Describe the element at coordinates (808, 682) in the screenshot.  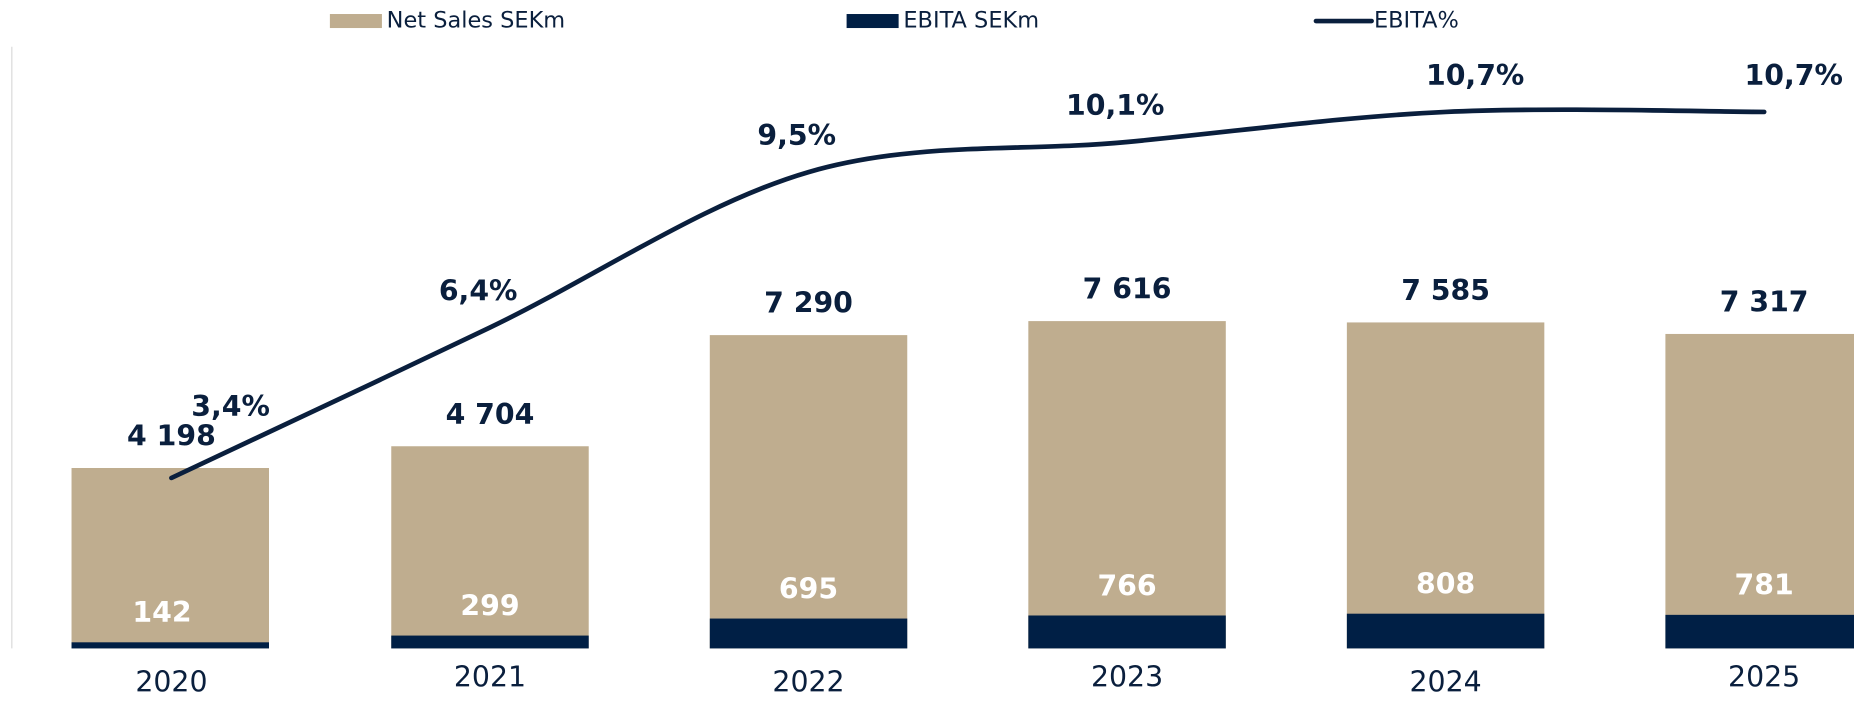
I see `x-tick-label: 2022` at that location.